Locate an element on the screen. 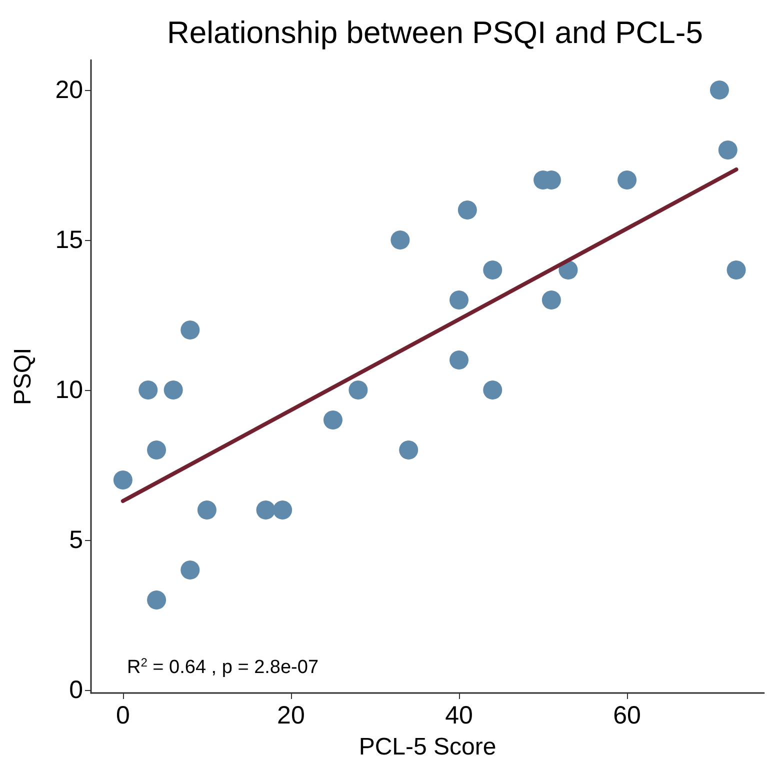 The width and height of the screenshot is (767, 773). x-tick-label: 60 is located at coordinates (627, 716).